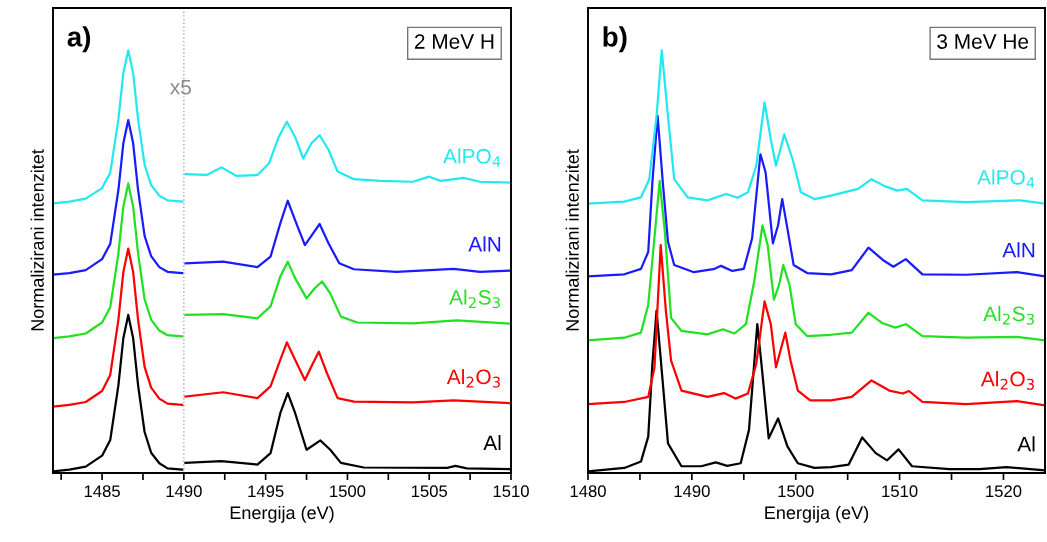  Describe the element at coordinates (983, 41) in the screenshot. I see `text: 3 MeV He` at that location.